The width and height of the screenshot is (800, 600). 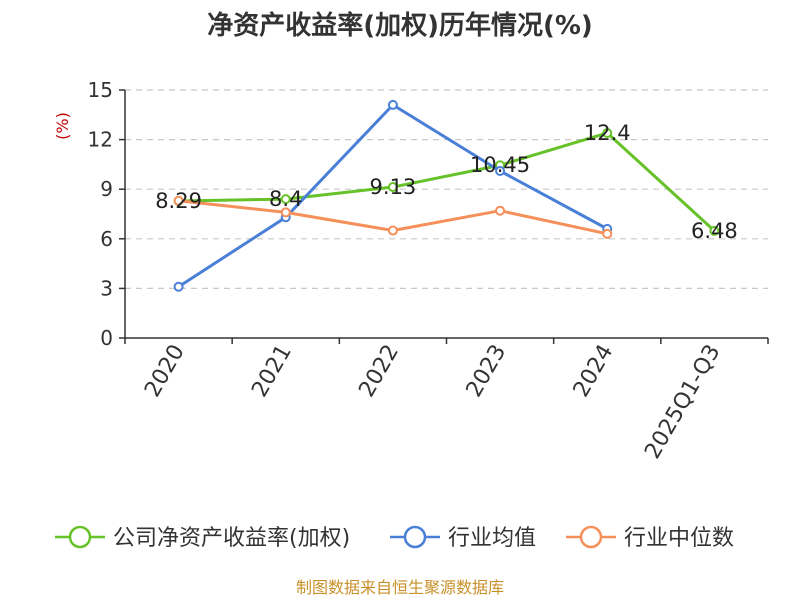 I want to click on y-axis-unit-label: (%), so click(x=62, y=126).